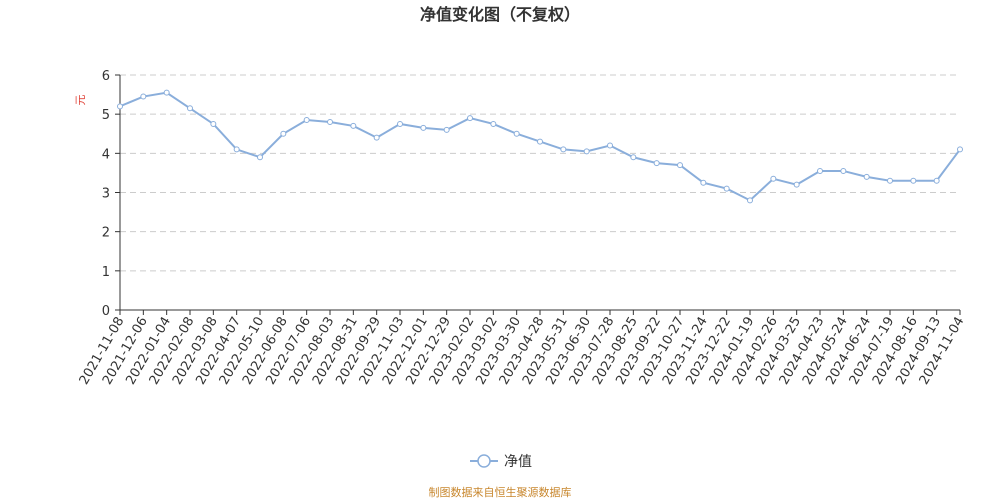 This screenshot has height=500, width=1000. Describe the element at coordinates (80, 100) in the screenshot. I see `y-axis-label: 元` at that location.